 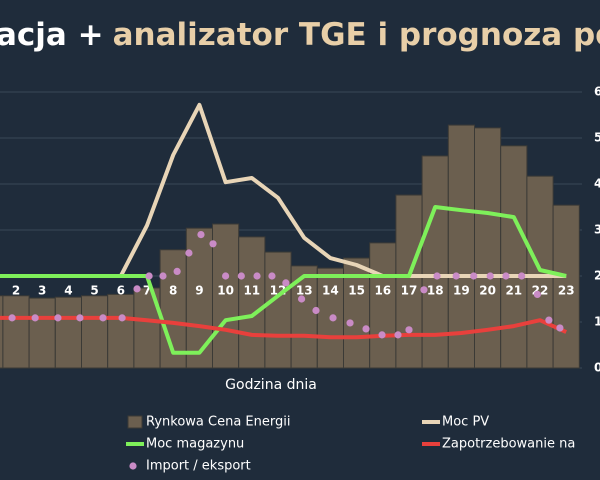 I want to click on y-tick-label: 1, so click(x=597, y=322).